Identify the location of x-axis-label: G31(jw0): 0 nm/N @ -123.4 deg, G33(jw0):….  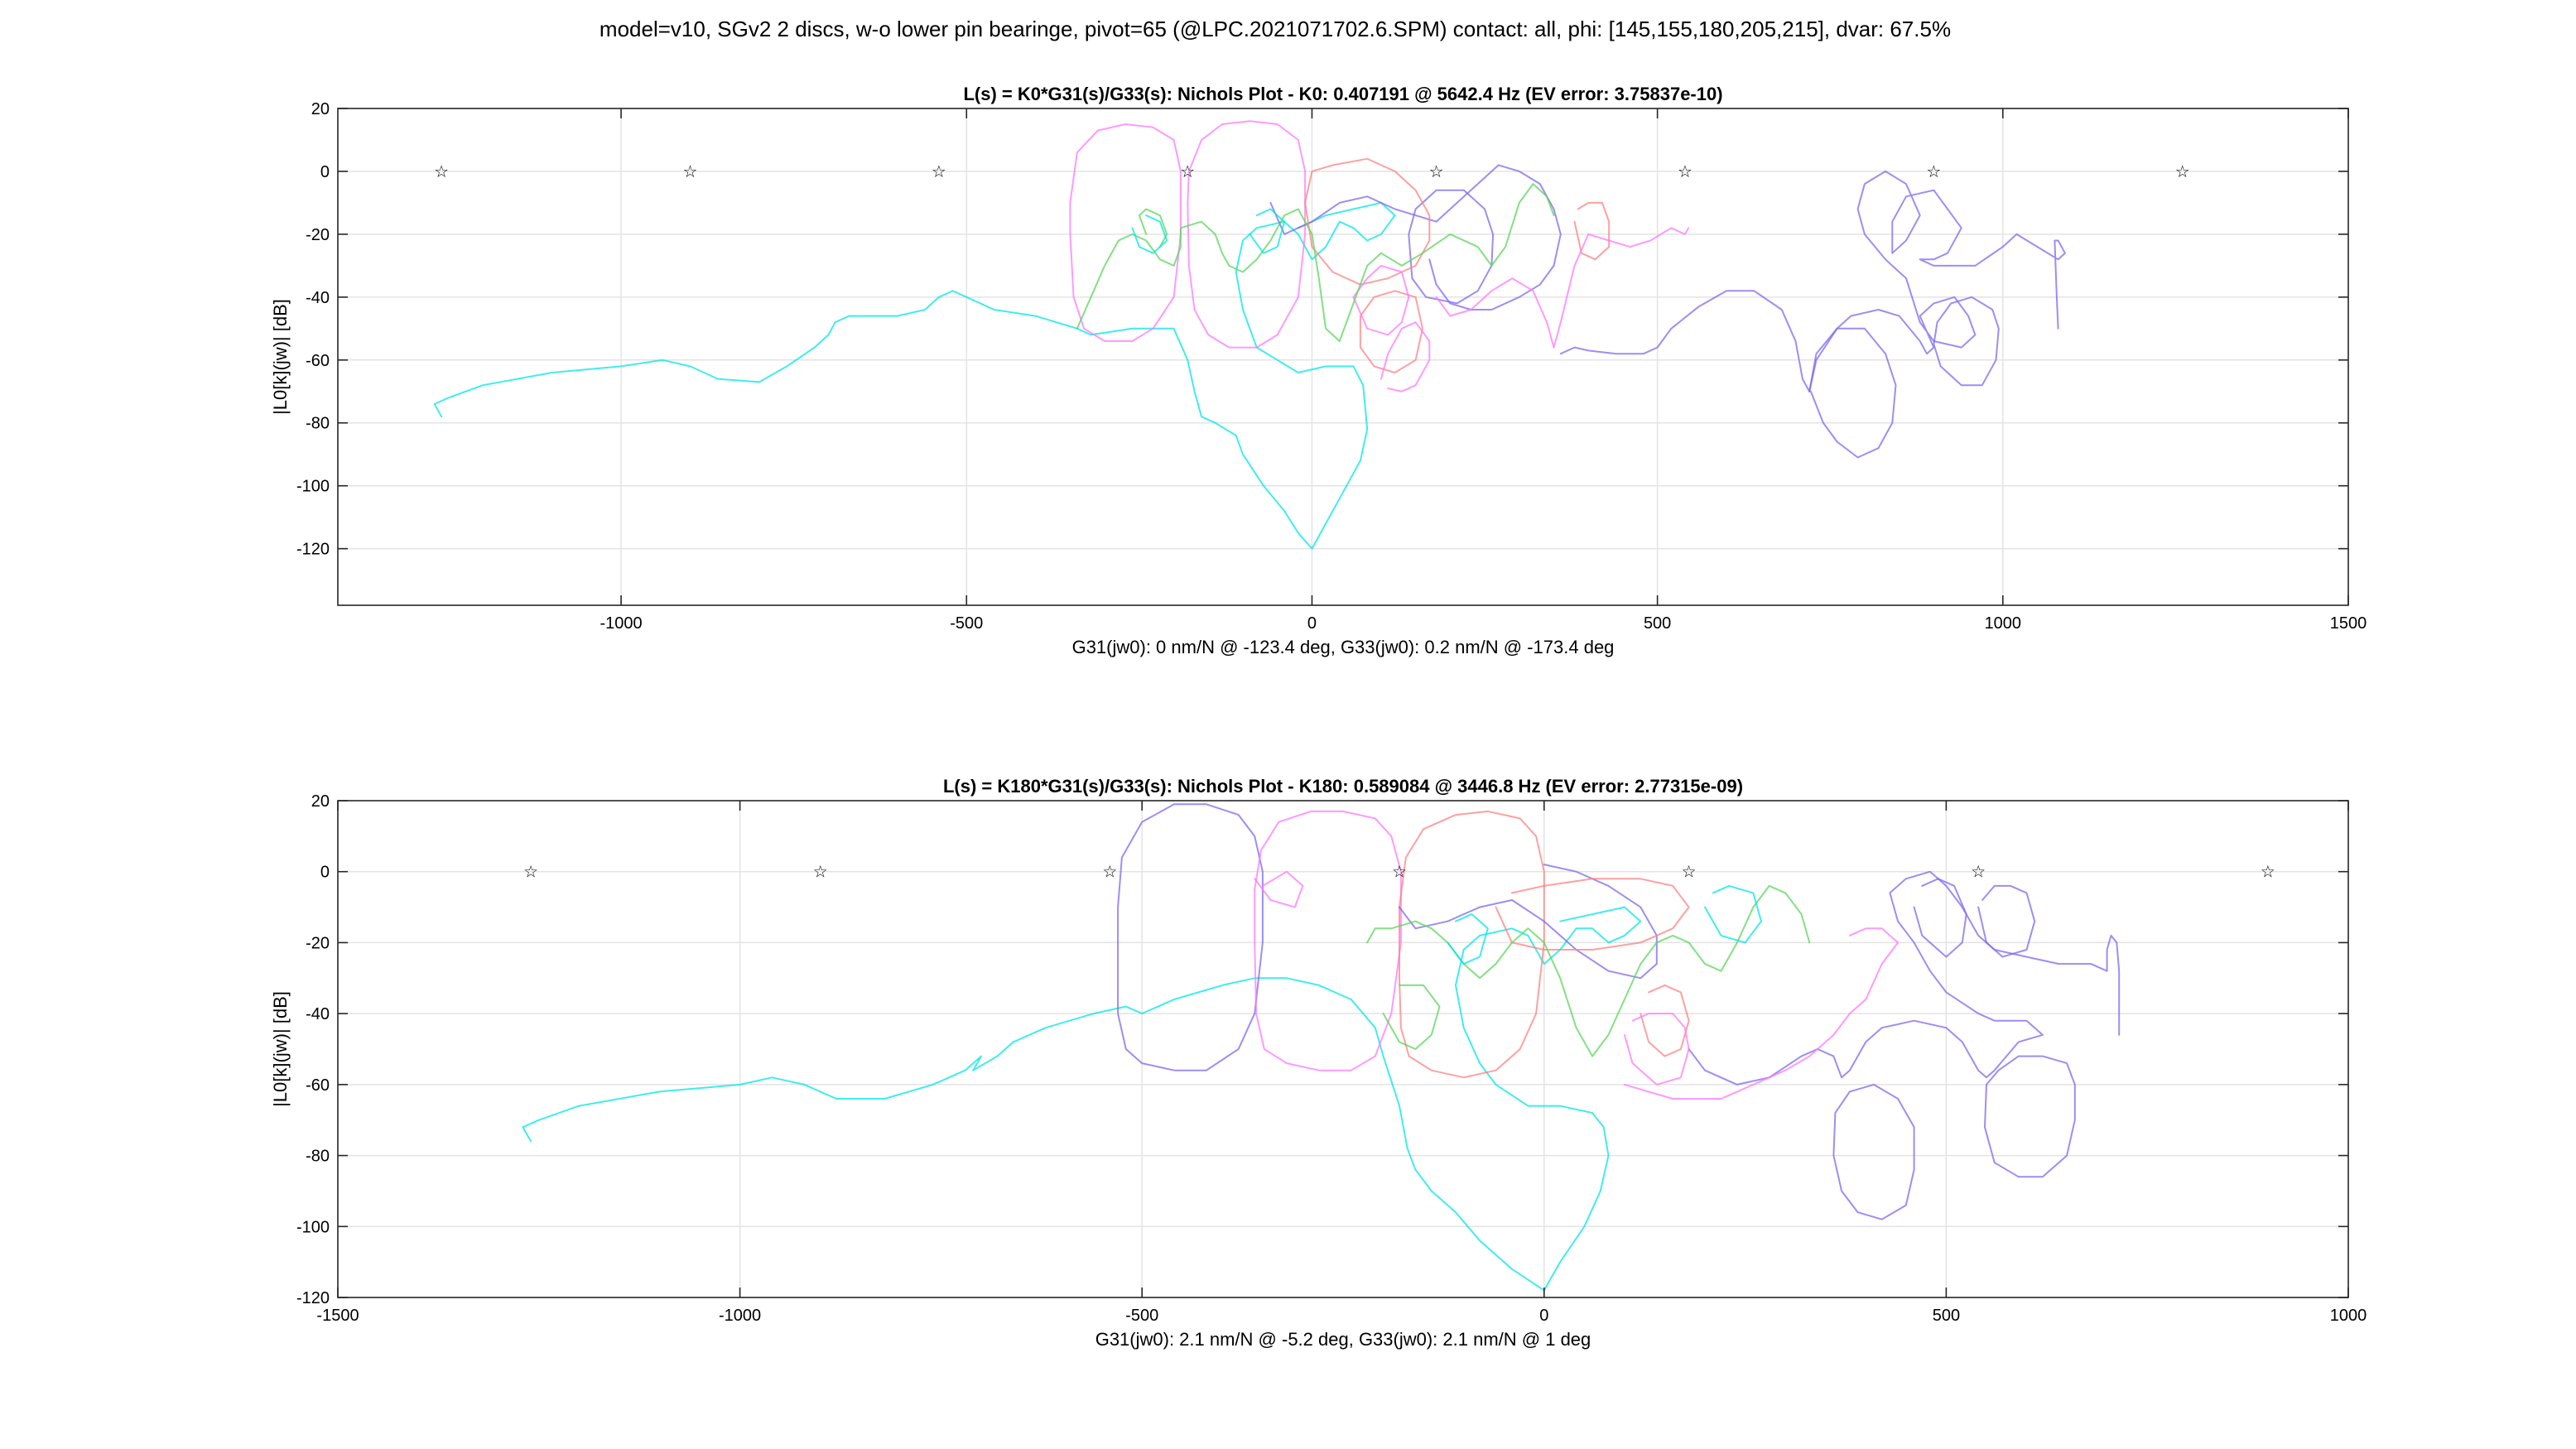
(1343, 647).